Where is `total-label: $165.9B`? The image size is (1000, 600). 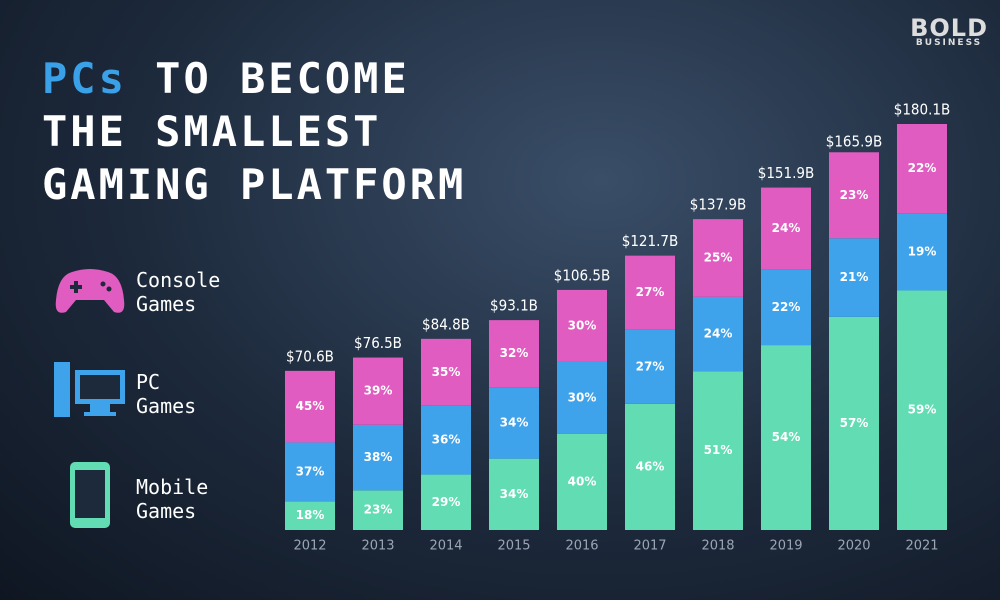 total-label: $165.9B is located at coordinates (854, 142).